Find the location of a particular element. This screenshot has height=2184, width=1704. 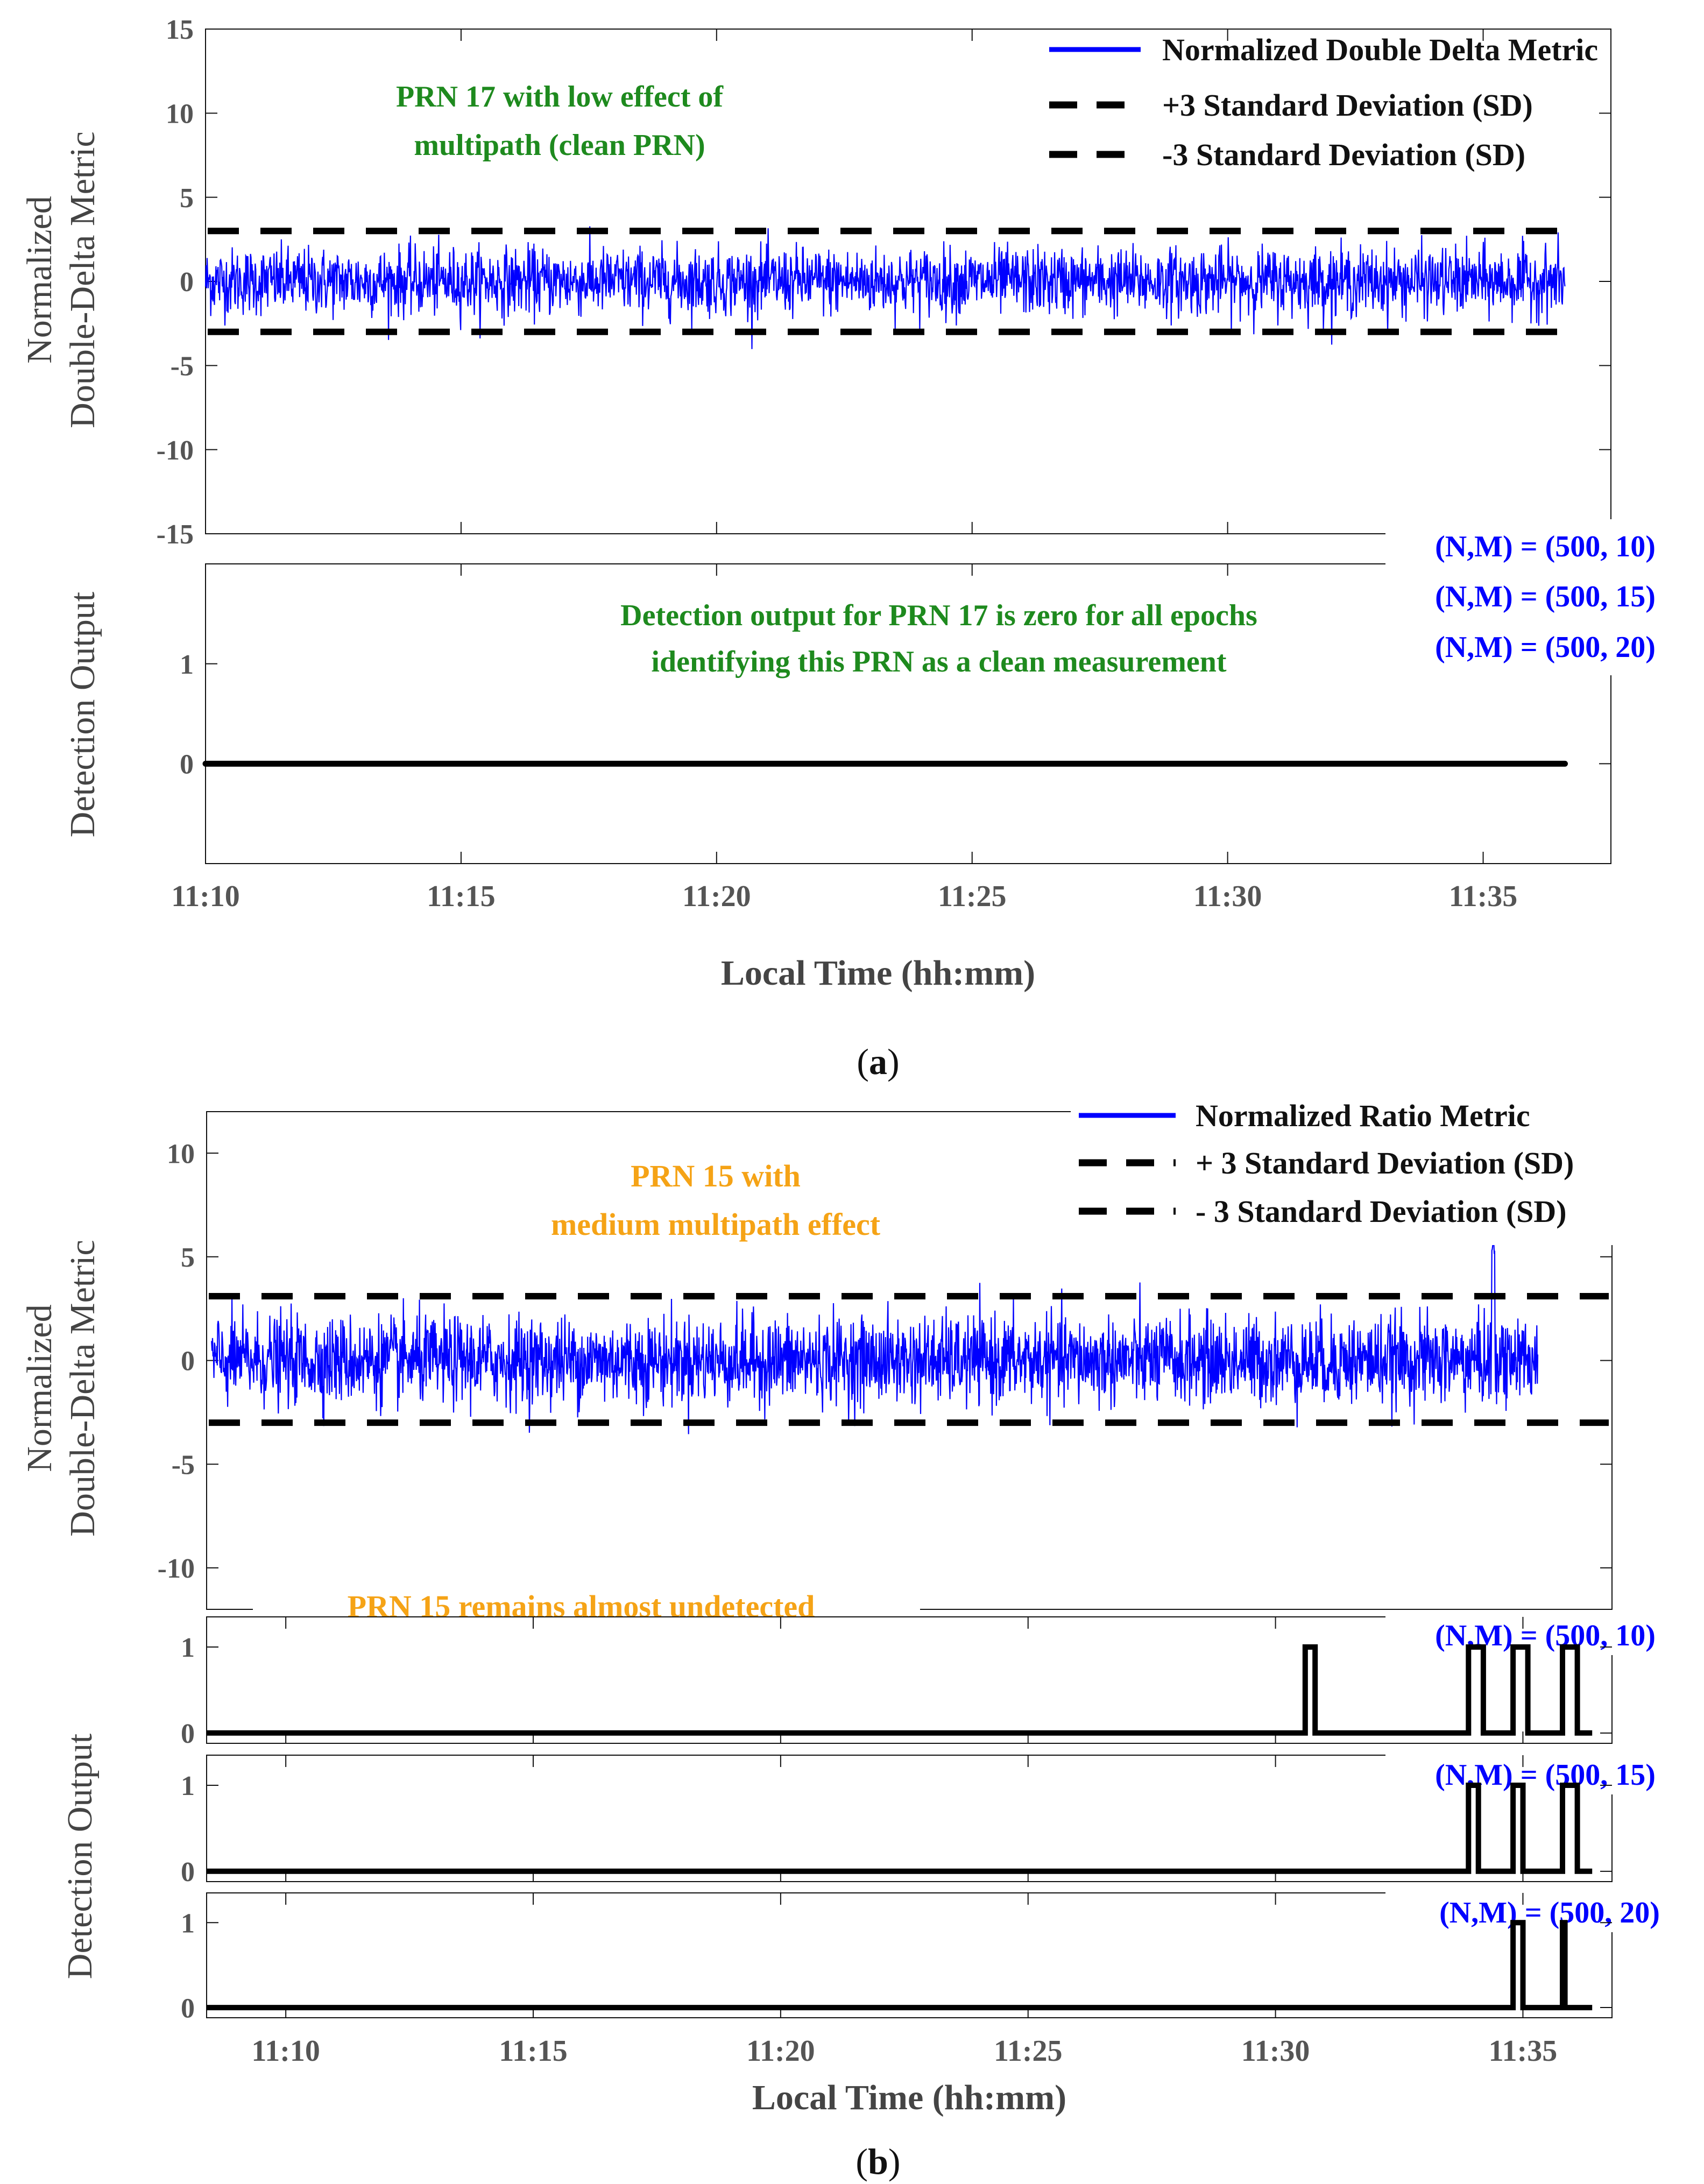

panel-b-xtick-label: 11:10 is located at coordinates (285, 2051).